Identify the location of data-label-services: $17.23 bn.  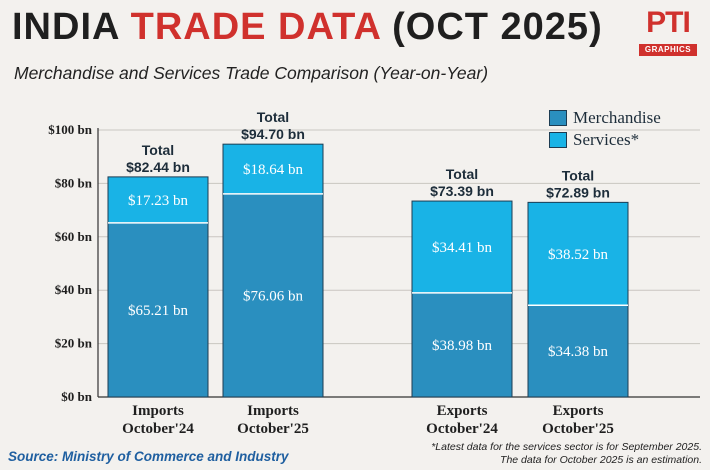
(158, 201).